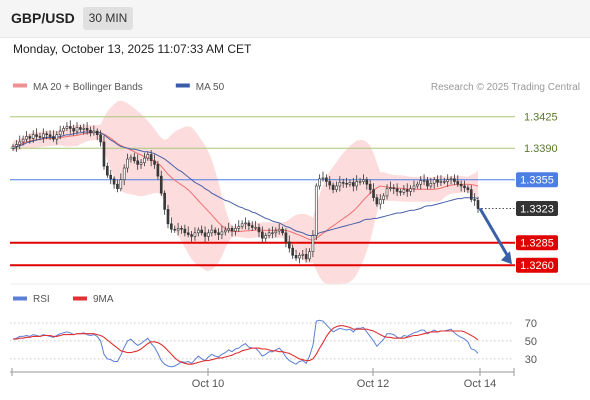 This screenshot has width=590, height=400. I want to click on rsi-tick-label: 30, so click(531, 360).